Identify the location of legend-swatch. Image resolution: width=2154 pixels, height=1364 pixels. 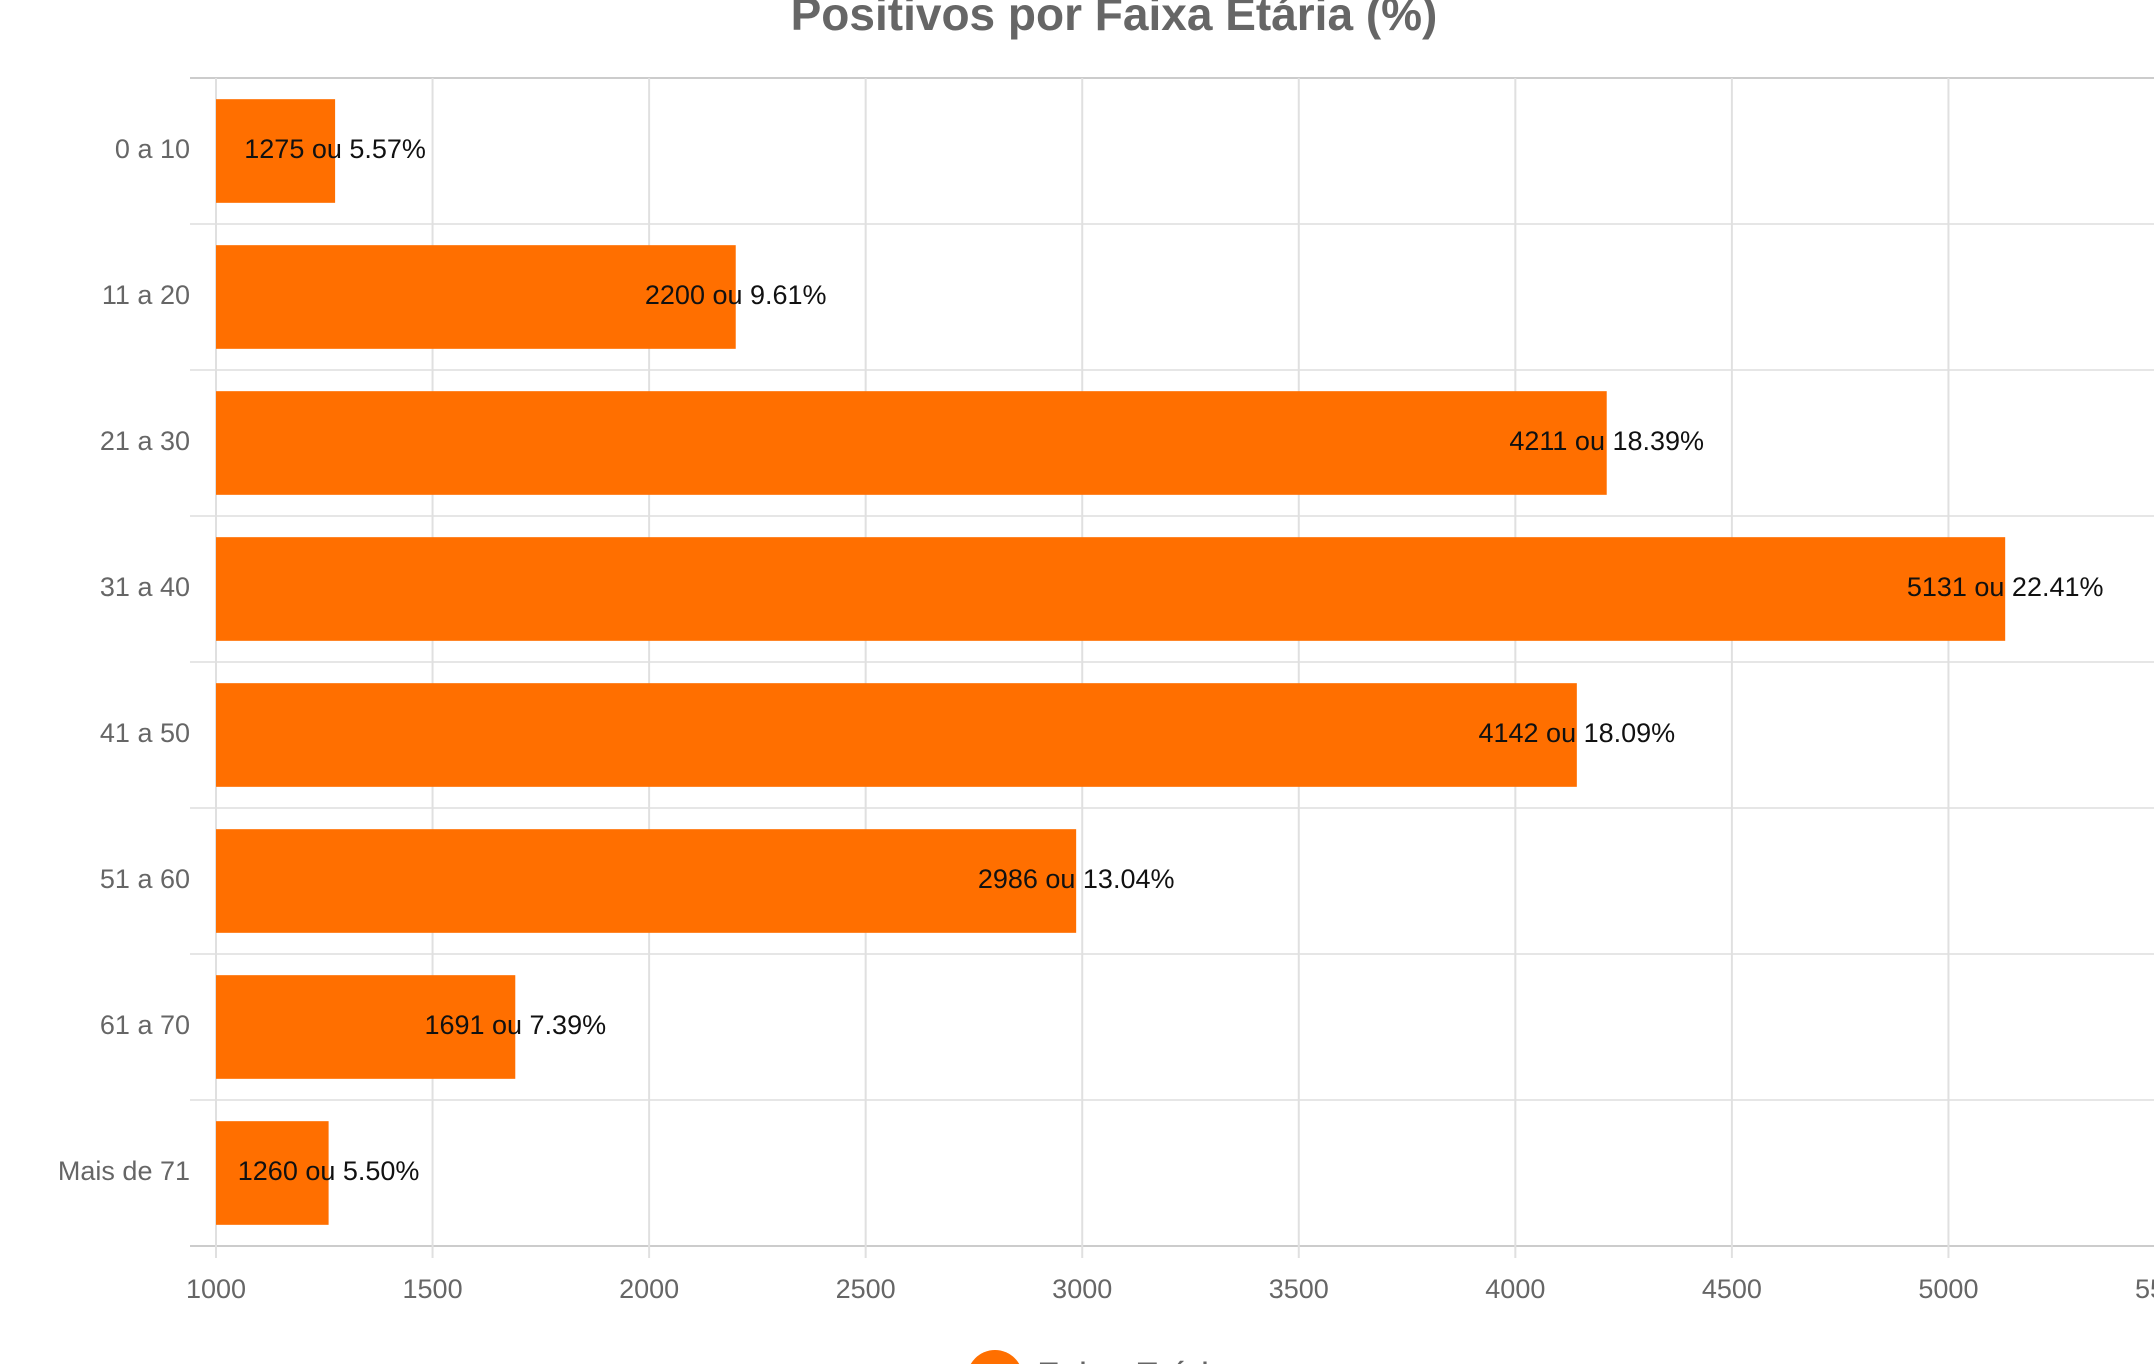
(995, 1357).